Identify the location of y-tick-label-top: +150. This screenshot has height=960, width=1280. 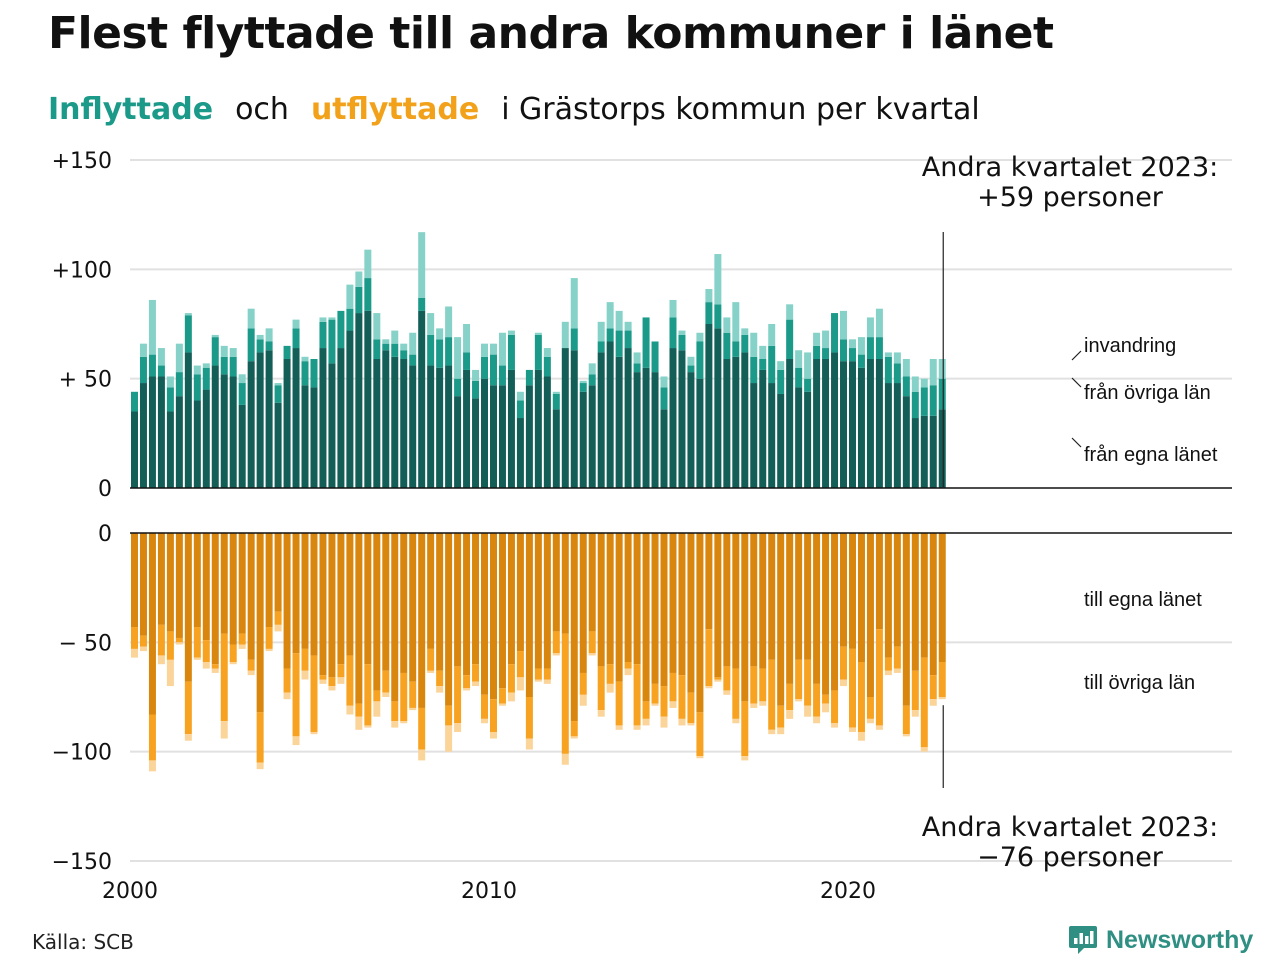
(82, 161).